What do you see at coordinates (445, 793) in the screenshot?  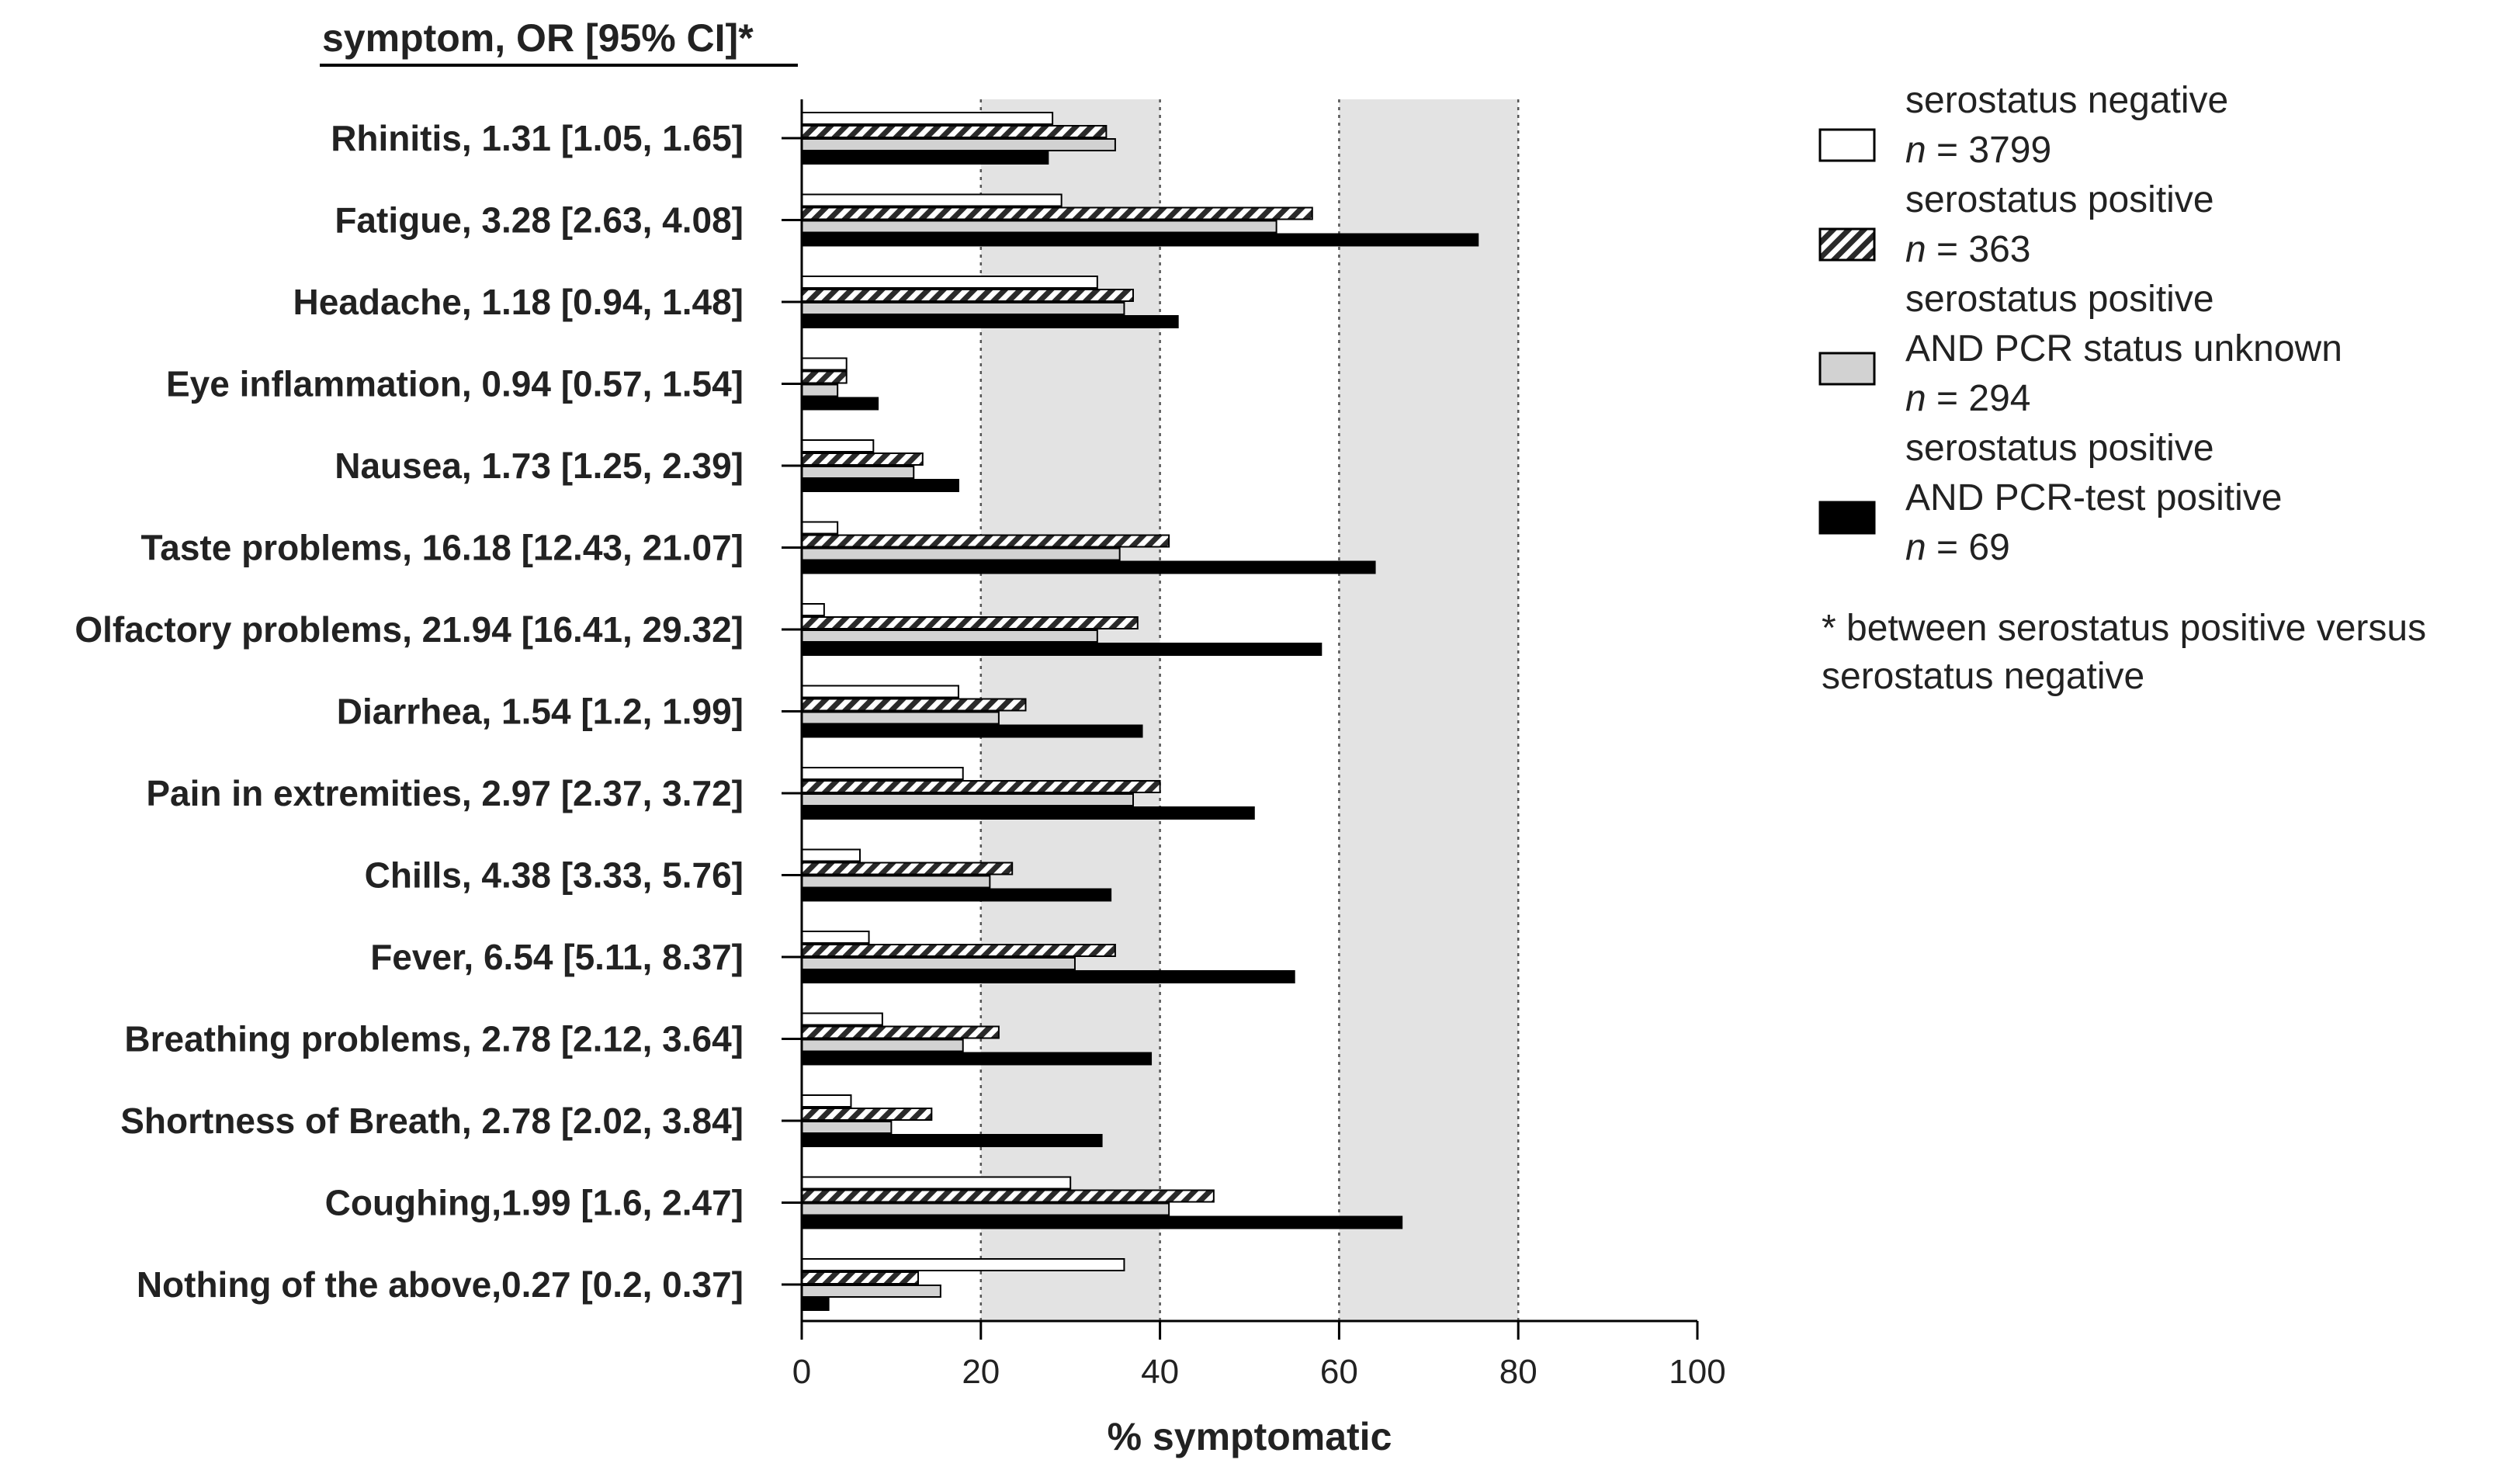 I see `category-label: Pain in extremities, 2.97 [2.37, 3.72]` at bounding box center [445, 793].